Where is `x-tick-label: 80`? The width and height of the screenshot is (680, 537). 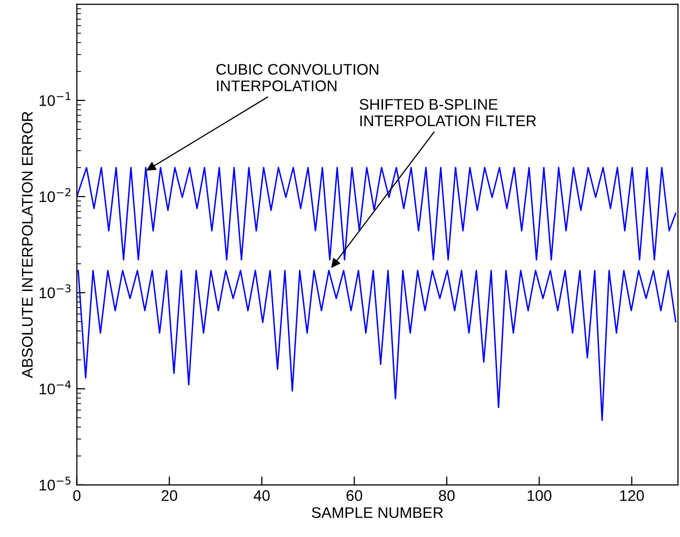
x-tick-label: 80 is located at coordinates (446, 495).